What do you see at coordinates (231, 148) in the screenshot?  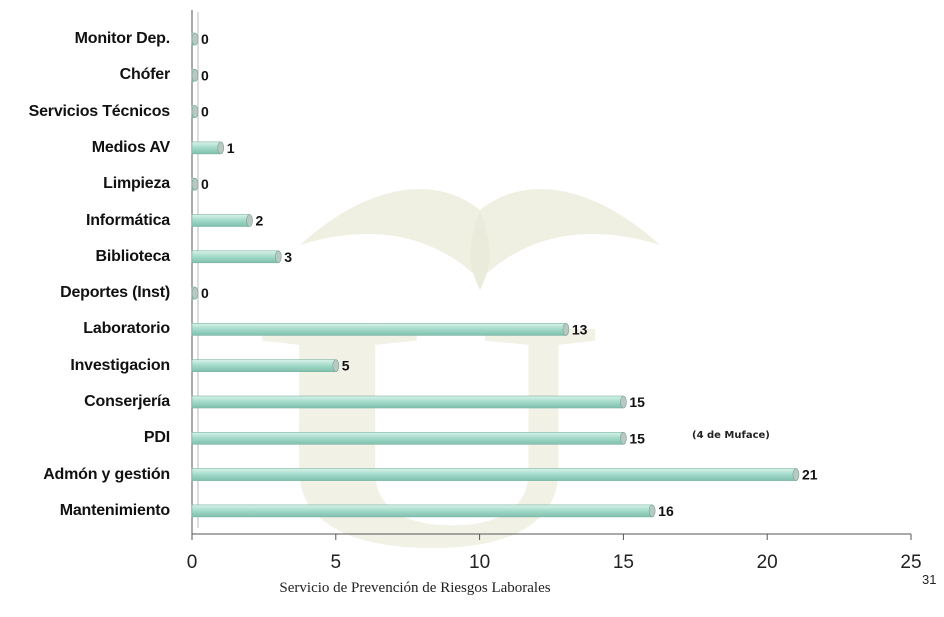 I see `data-label: 1` at bounding box center [231, 148].